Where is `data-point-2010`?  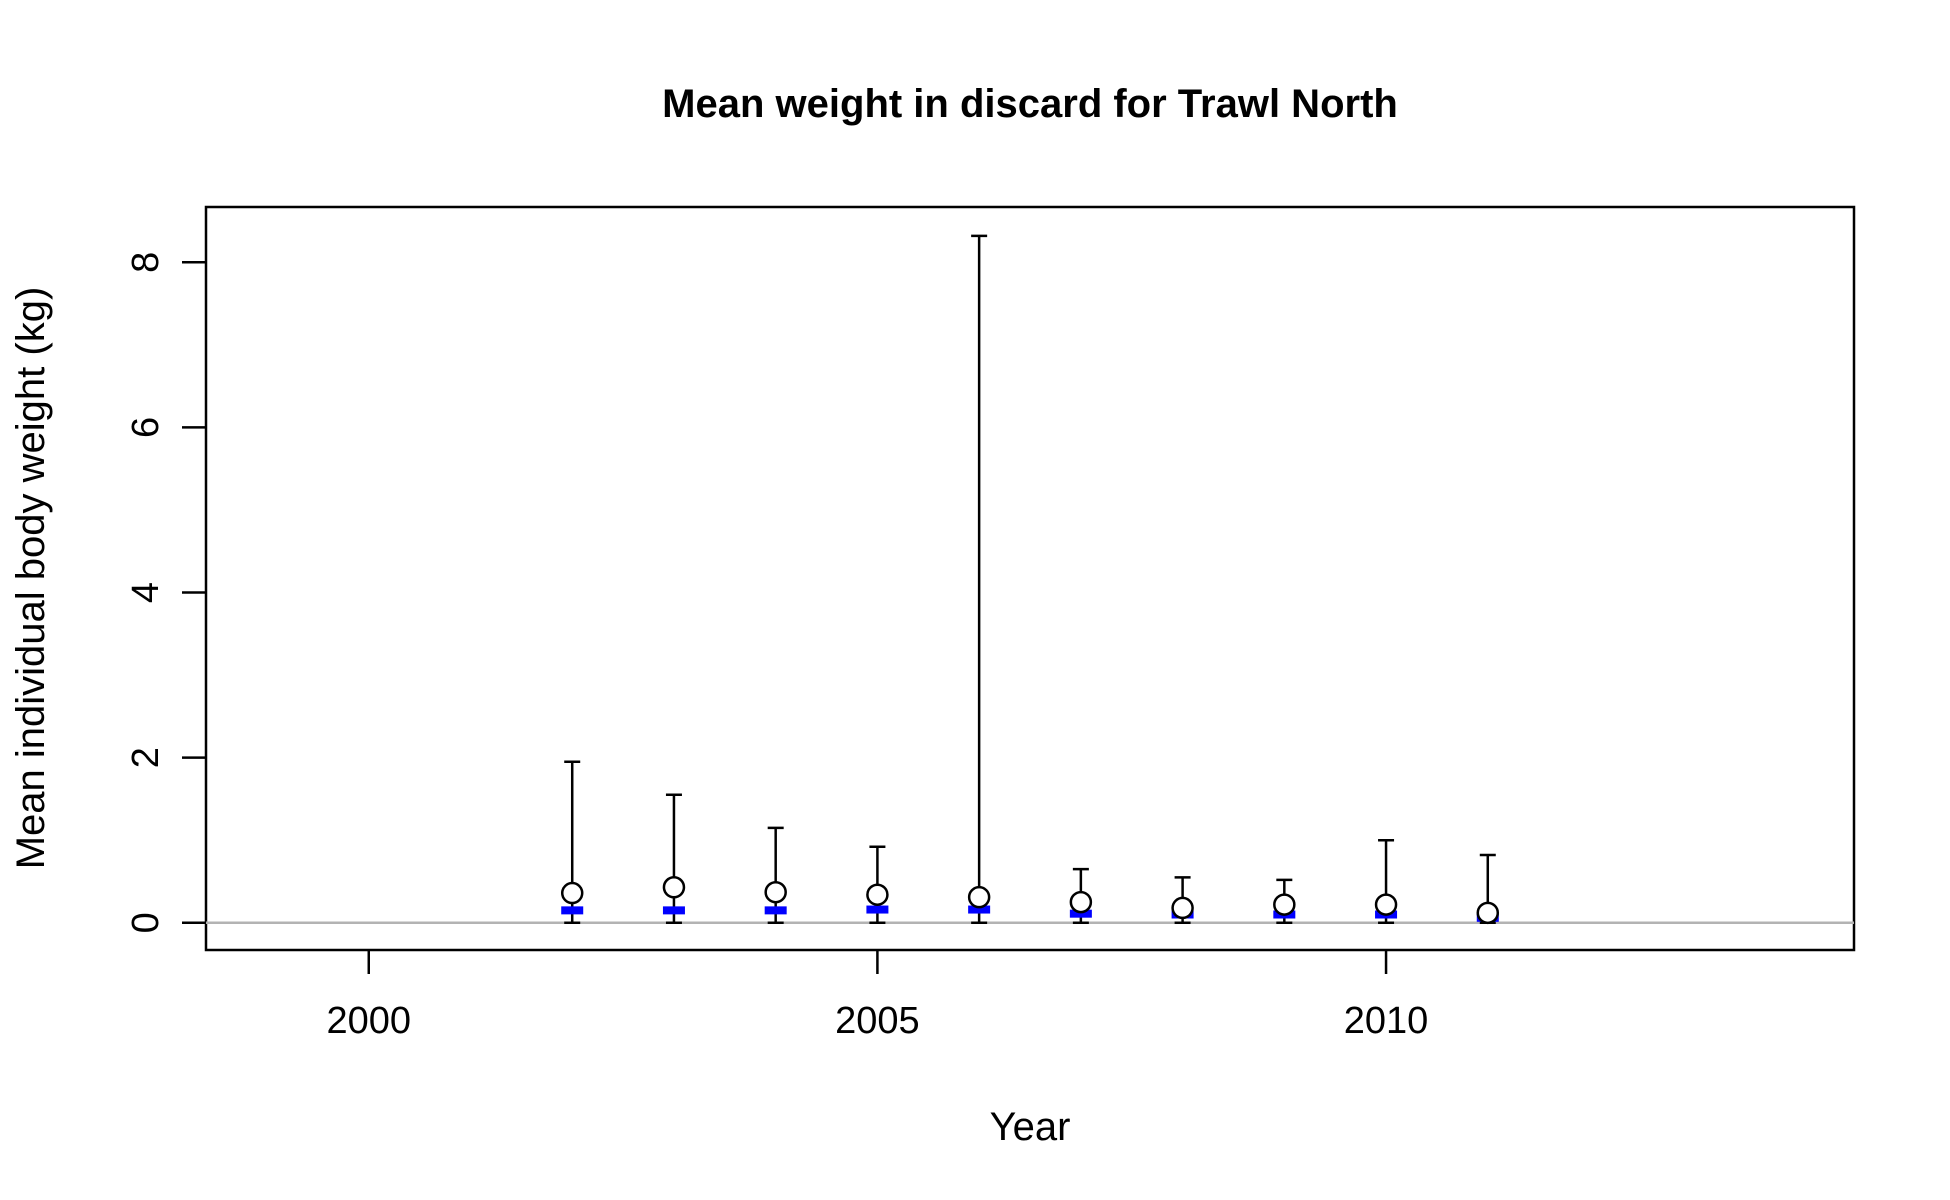
data-point-2010 is located at coordinates (1386, 881).